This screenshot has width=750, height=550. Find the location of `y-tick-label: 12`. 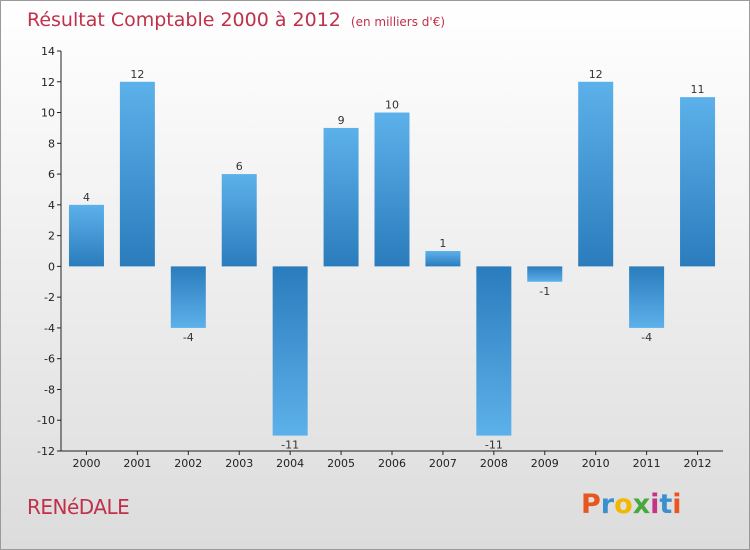

y-tick-label: 12 is located at coordinates (48, 82).